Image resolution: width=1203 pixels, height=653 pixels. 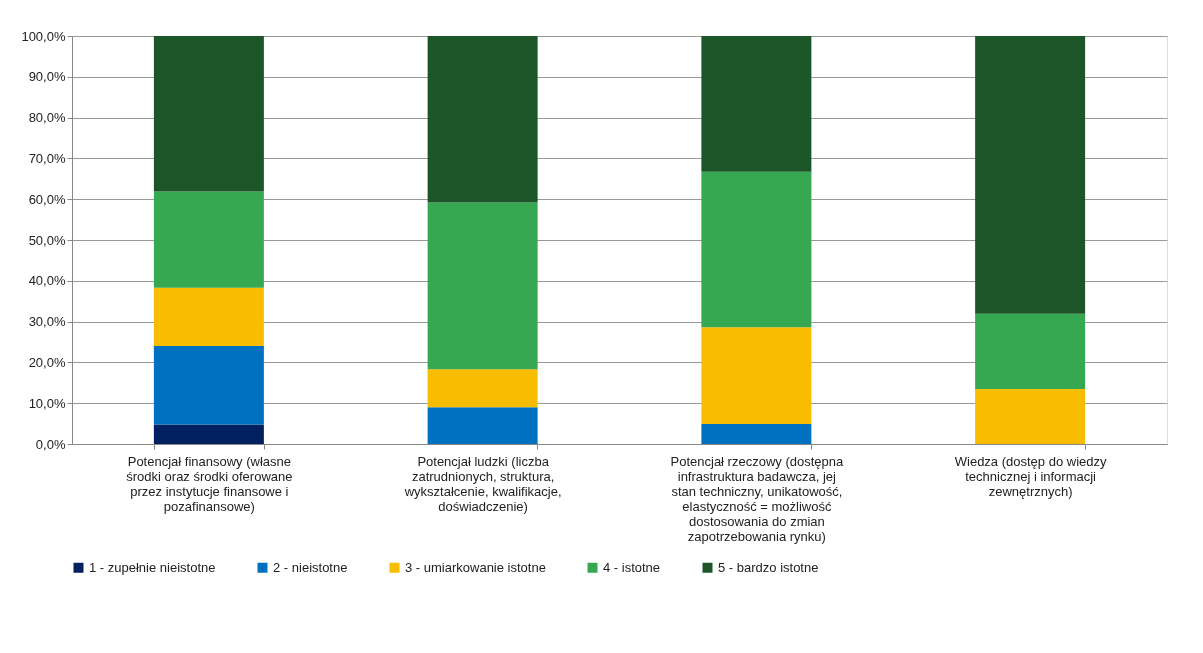 I want to click on y-tick-label: 0,0%, so click(x=50, y=444).